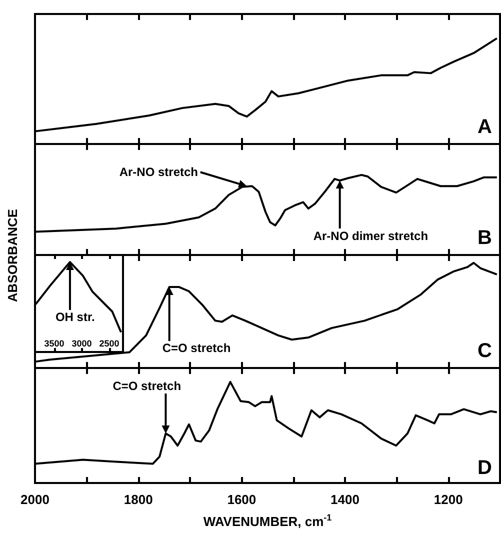 The height and width of the screenshot is (534, 501). I want to click on x-tick-label: 2000, so click(35, 499).